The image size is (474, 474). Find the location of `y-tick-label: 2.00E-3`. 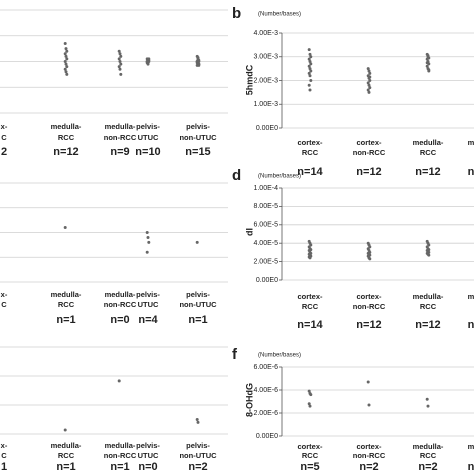

y-tick-label: 2.00E-3 is located at coordinates (265, 80).